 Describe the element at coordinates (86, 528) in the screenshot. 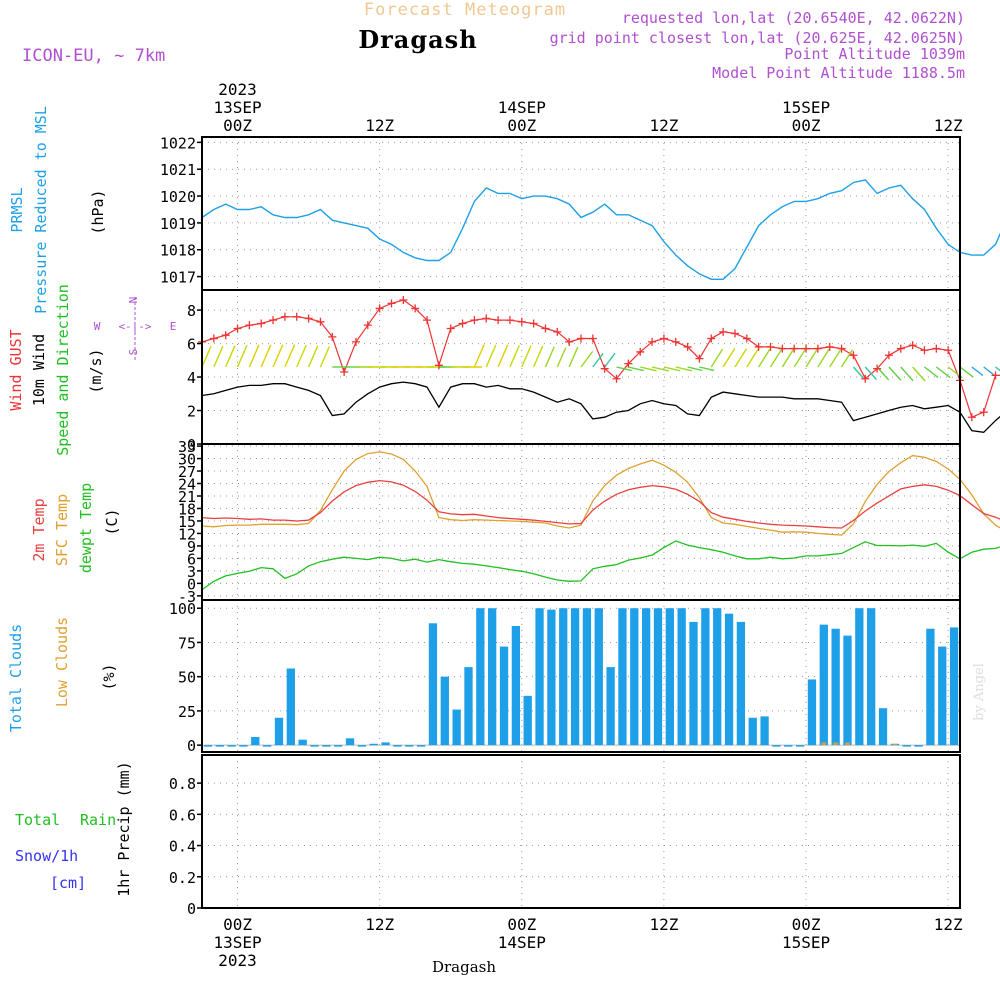

I see `dewpoint-label: dewpt Temp` at that location.